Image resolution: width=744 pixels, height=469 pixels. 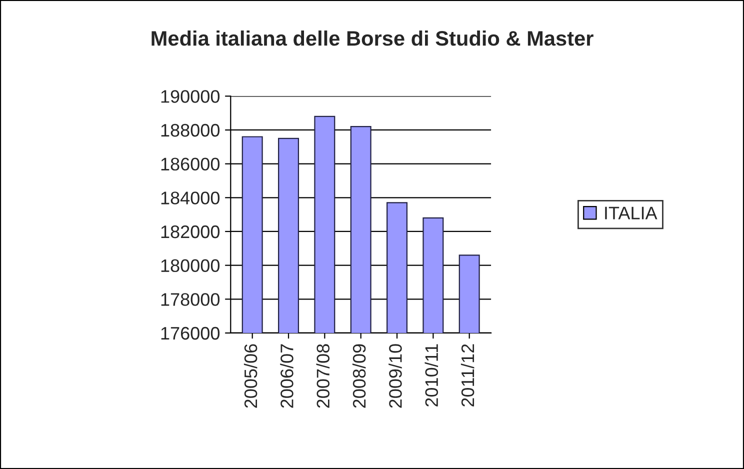 I want to click on x-tick-label: 2011/12, so click(x=467, y=375).